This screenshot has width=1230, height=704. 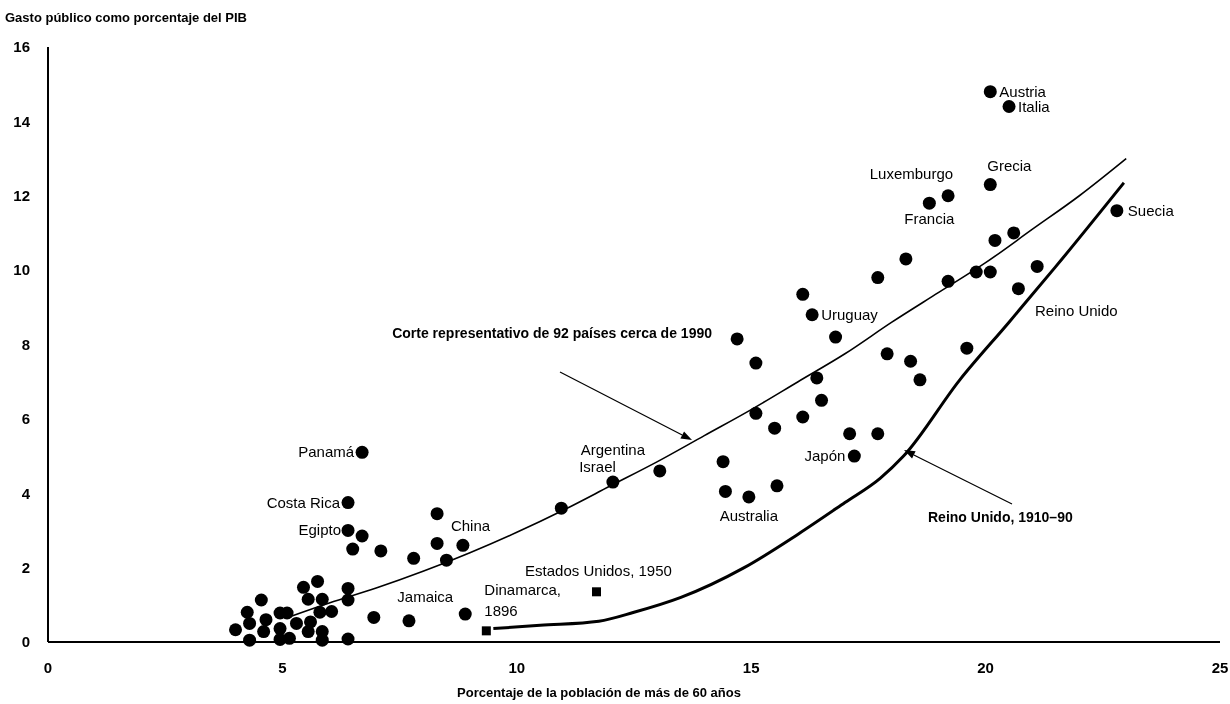 I want to click on annotation: Costa Rica, so click(x=303, y=502).